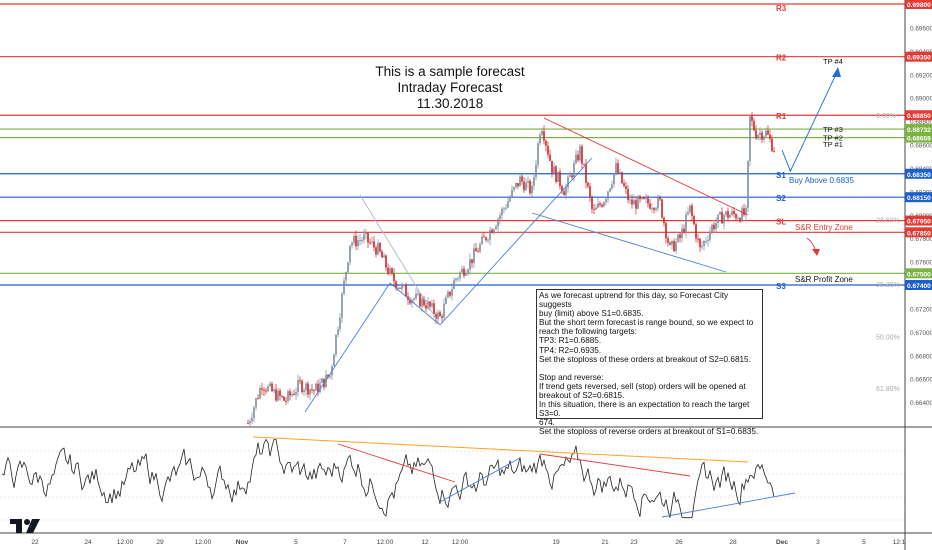 The height and width of the screenshot is (550, 932). Describe the element at coordinates (833, 61) in the screenshot. I see `tp4-label: TP #4` at that location.